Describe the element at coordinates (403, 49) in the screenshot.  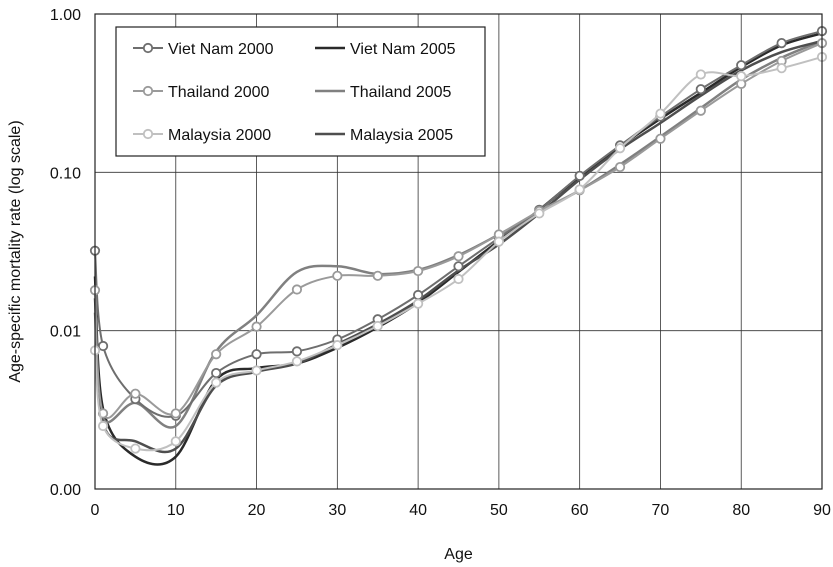
I see `legend-label: Viet Nam 2005` at that location.